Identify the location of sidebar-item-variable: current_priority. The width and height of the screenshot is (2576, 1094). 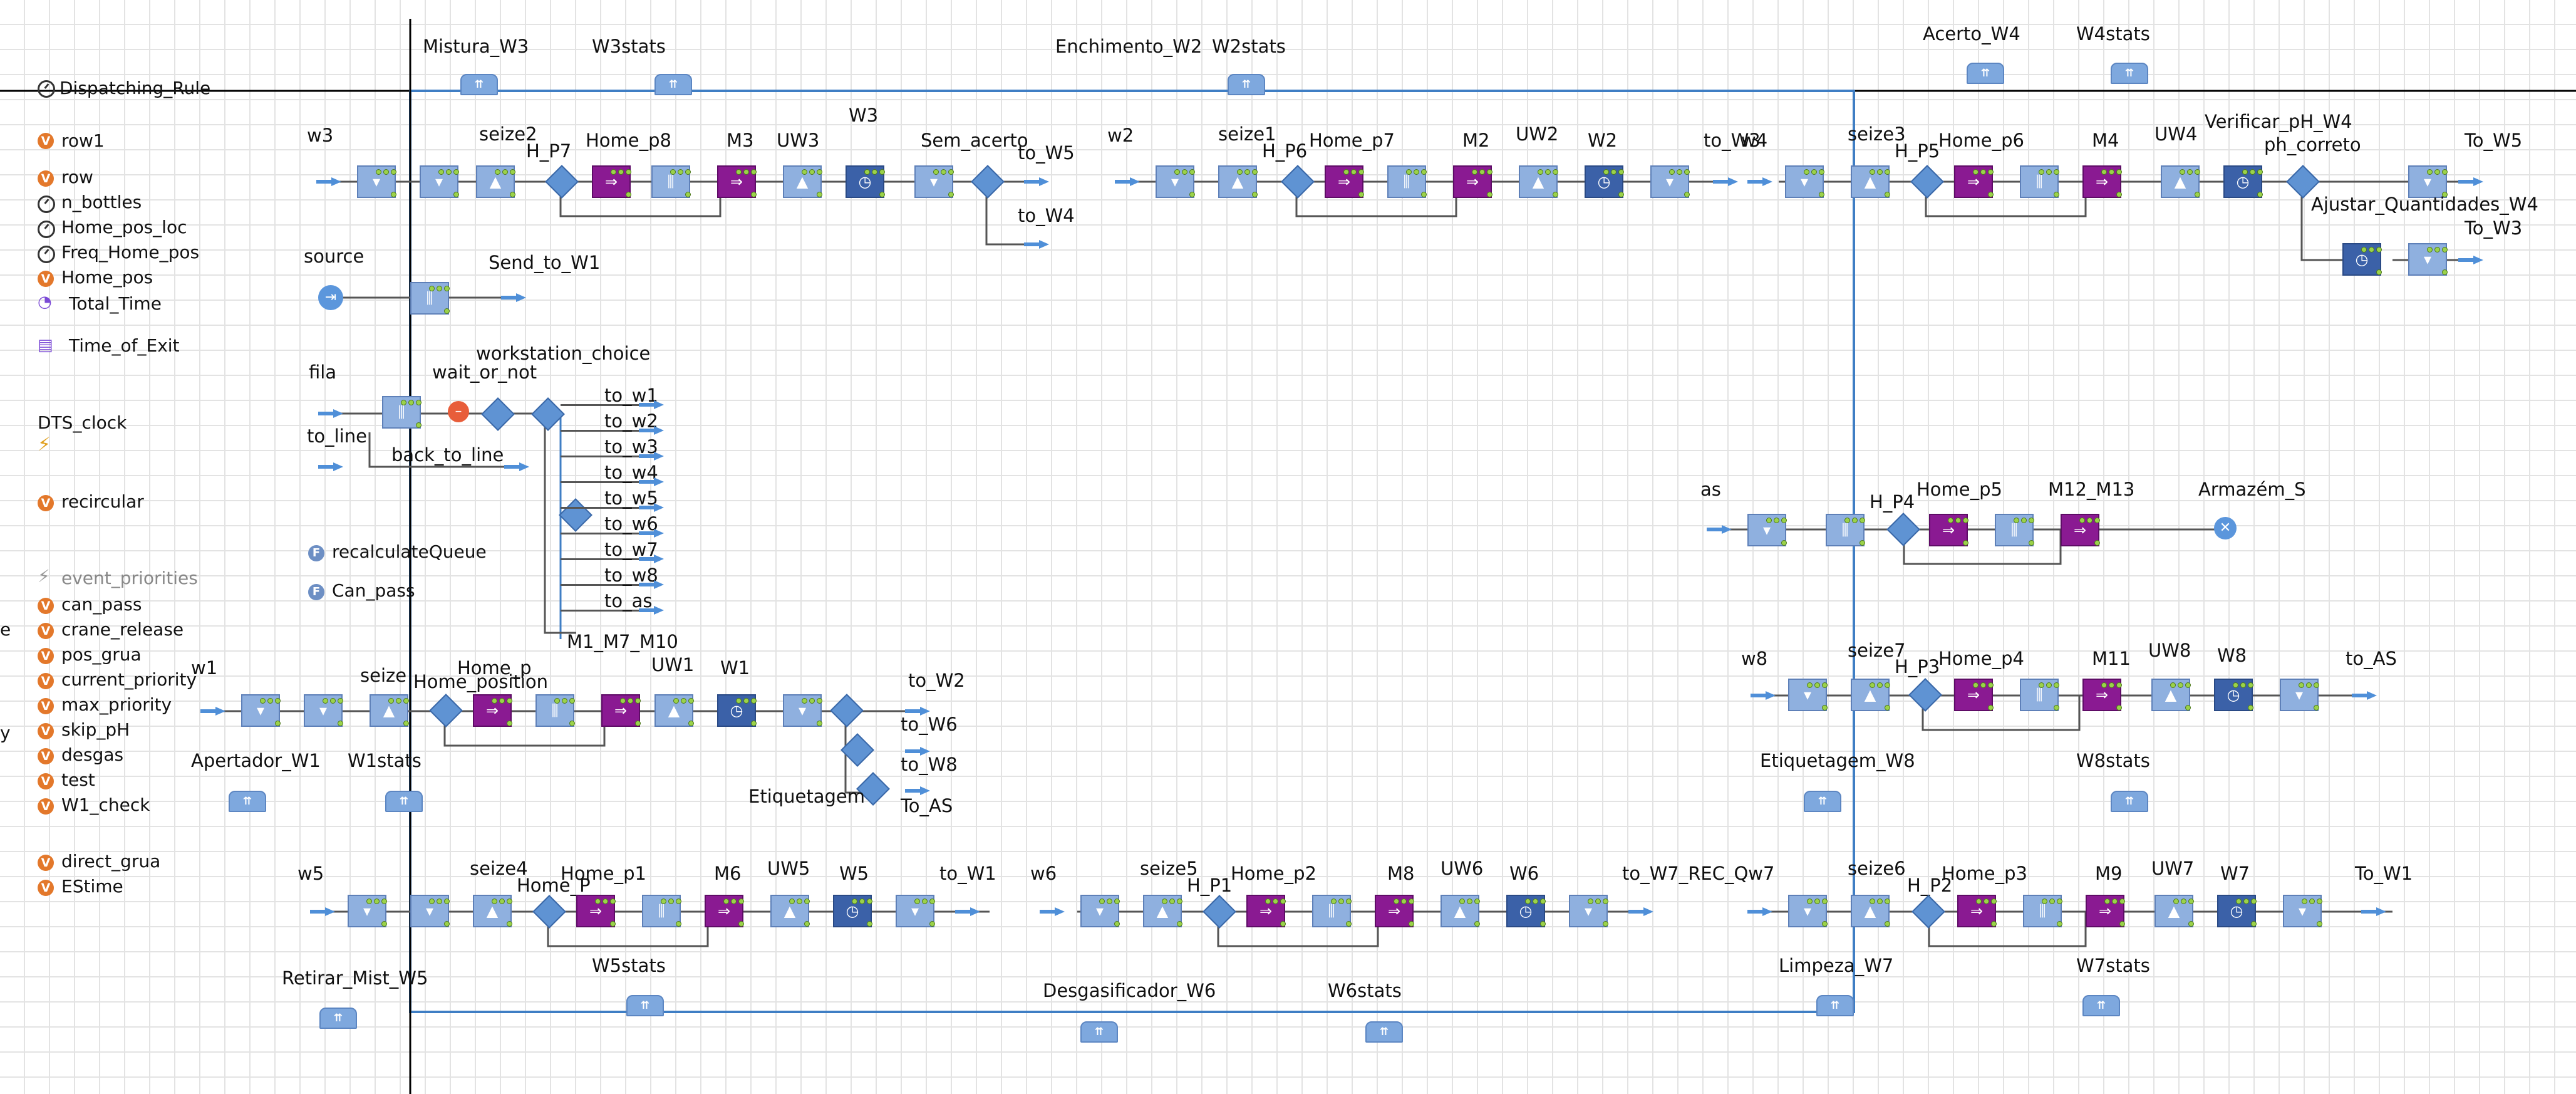
(129, 680).